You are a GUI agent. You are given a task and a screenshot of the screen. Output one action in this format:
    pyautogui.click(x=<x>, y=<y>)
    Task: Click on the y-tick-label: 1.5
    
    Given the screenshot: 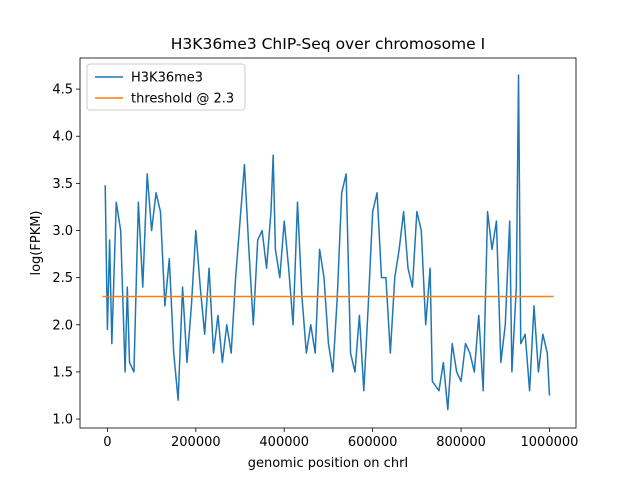 What is the action you would take?
    pyautogui.click(x=62, y=372)
    